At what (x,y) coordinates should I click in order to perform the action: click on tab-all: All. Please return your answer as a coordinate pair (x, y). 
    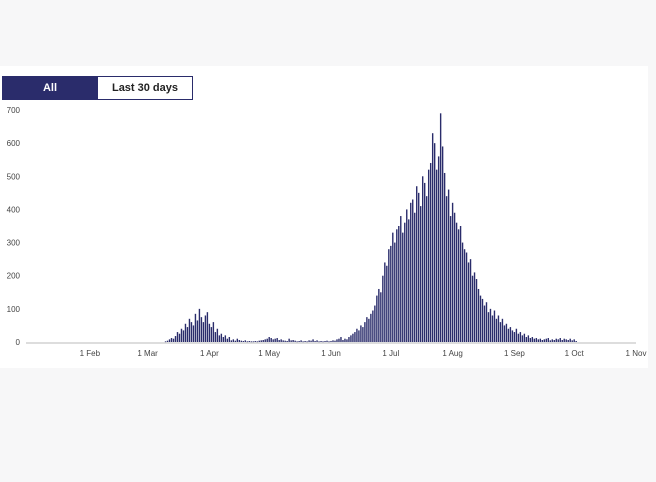
    Looking at the image, I should click on (50, 88).